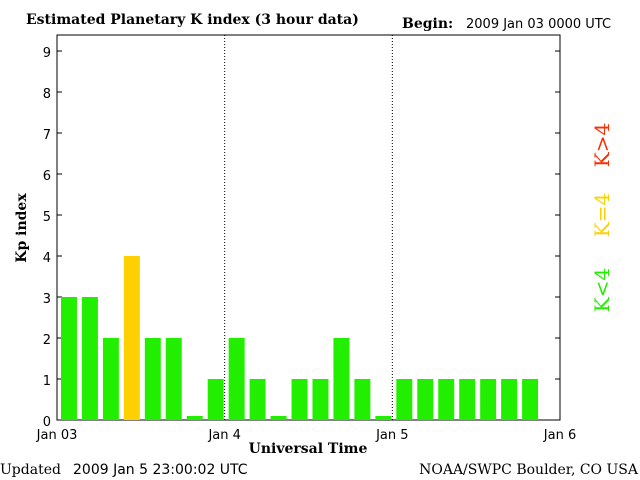 The width and height of the screenshot is (640, 480). What do you see at coordinates (602, 145) in the screenshot?
I see `legend-item: K>4` at bounding box center [602, 145].